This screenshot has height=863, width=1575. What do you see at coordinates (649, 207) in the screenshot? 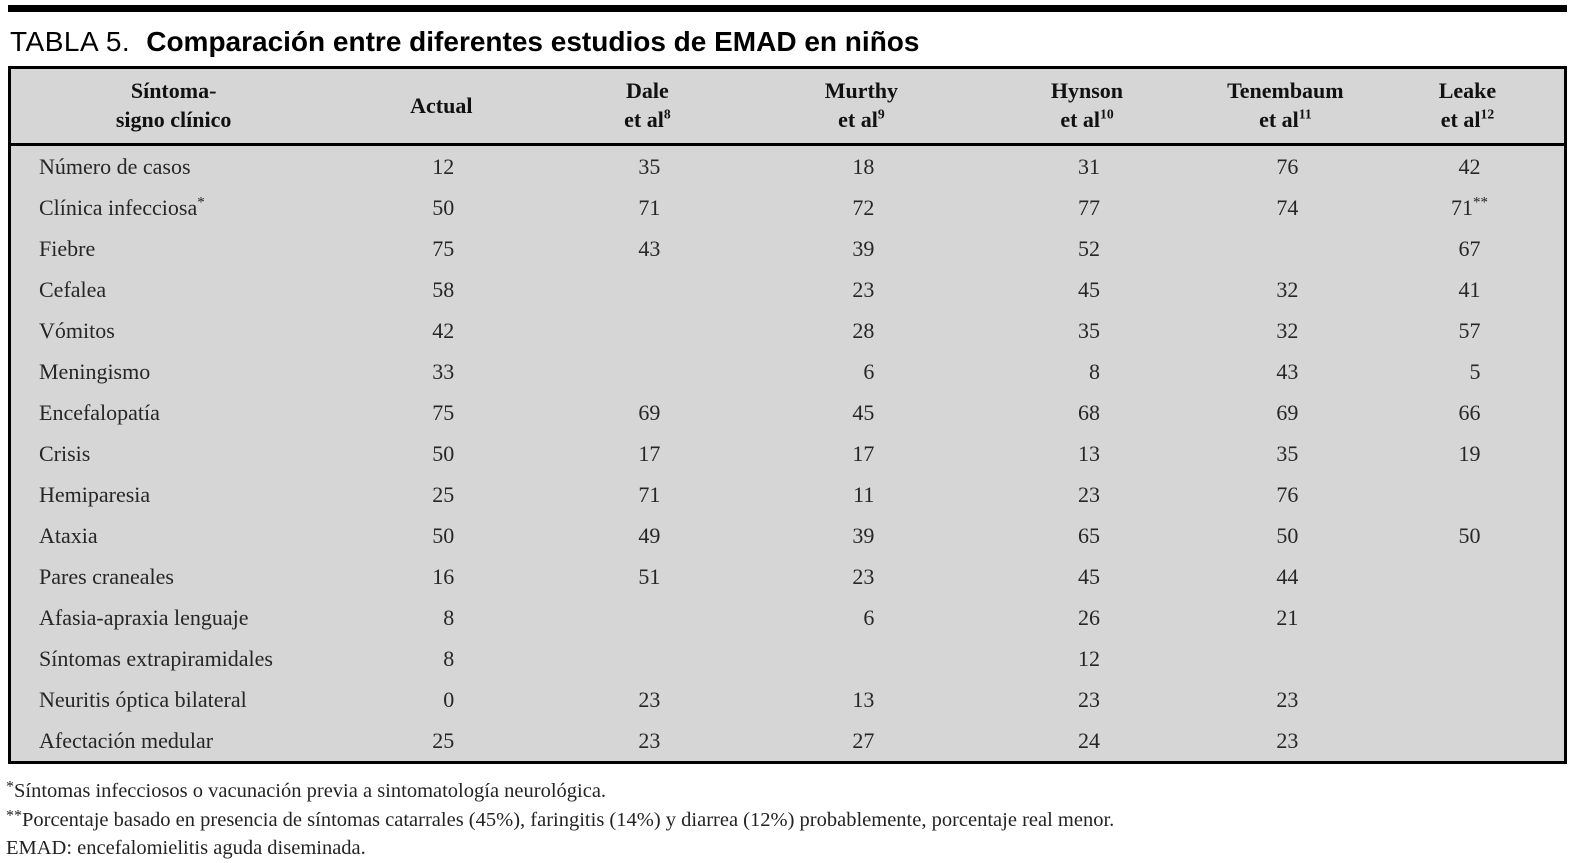
I see `cell-value: 71` at bounding box center [649, 207].